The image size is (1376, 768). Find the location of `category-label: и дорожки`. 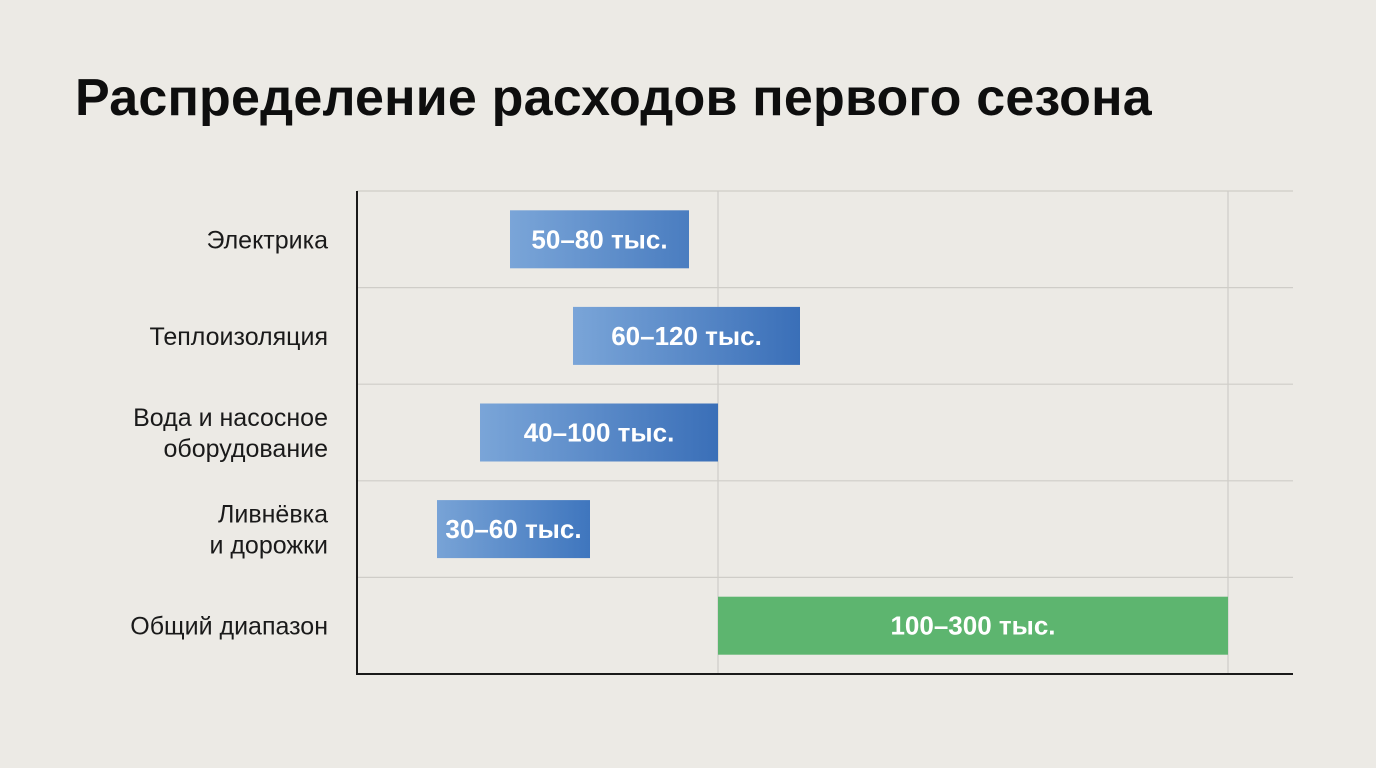

category-label: и дорожки is located at coordinates (268, 546).